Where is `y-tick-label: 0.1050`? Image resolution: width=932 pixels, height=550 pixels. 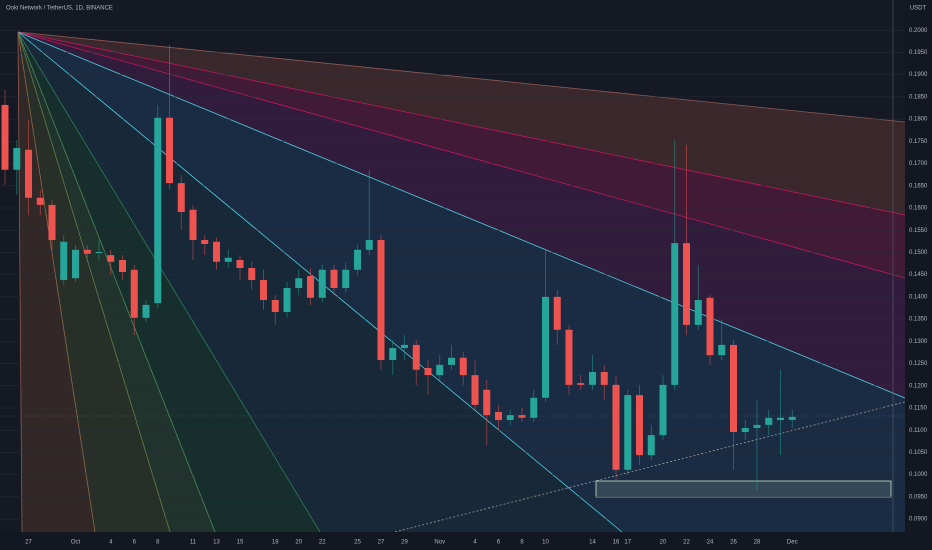
y-tick-label: 0.1050 is located at coordinates (918, 453).